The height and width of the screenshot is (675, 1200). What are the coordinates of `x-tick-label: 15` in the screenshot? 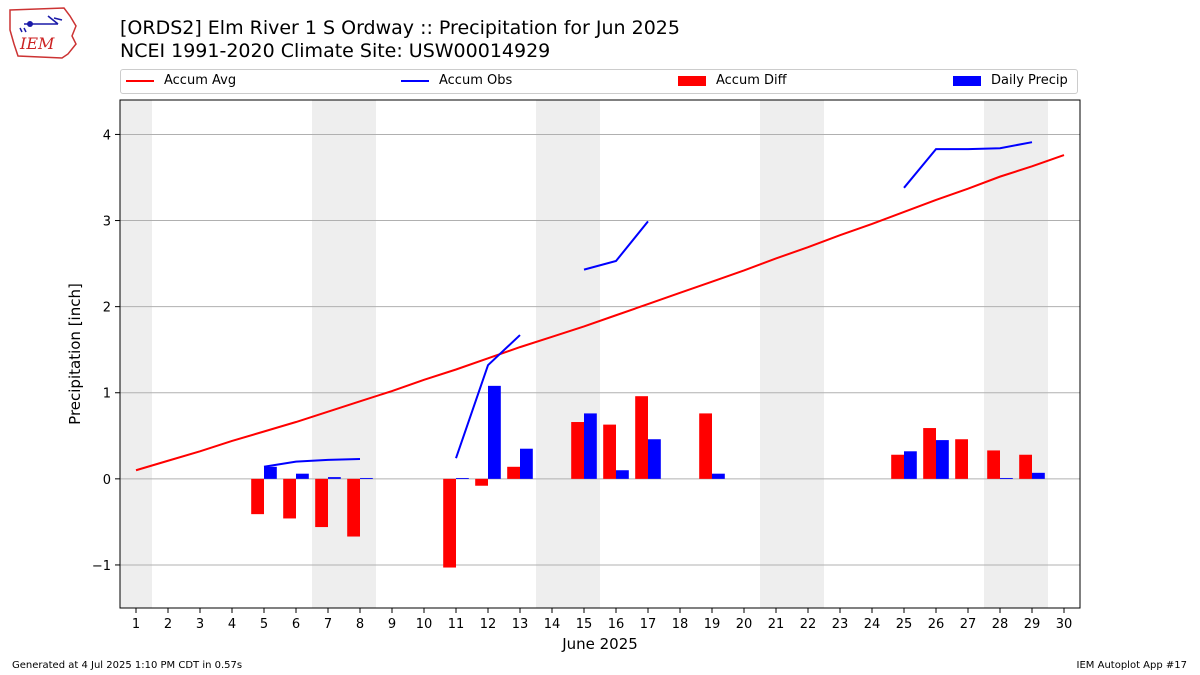 It's located at (584, 624).